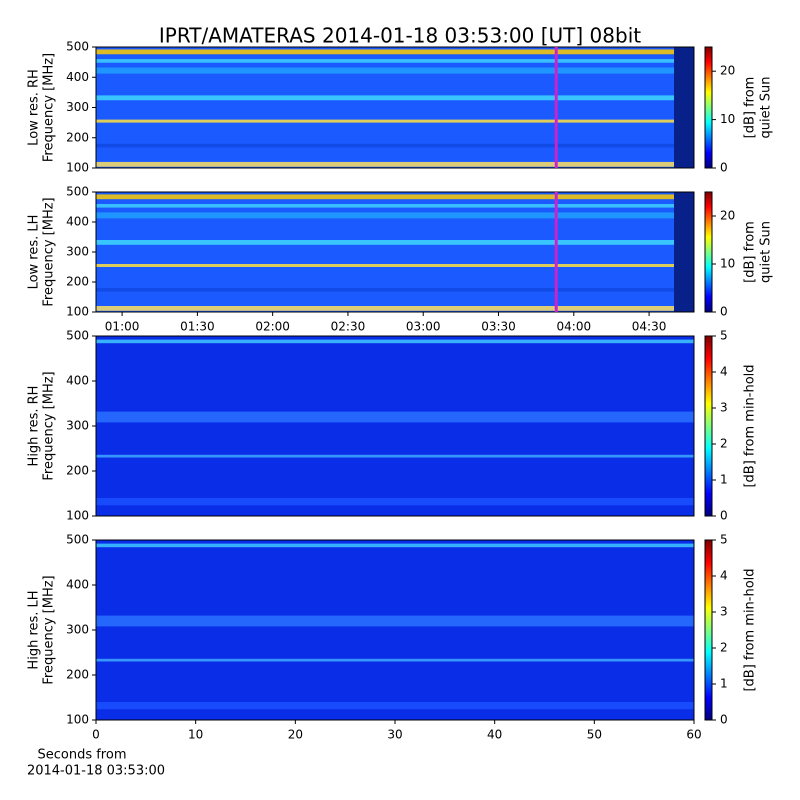 The image size is (800, 800). Describe the element at coordinates (34, 629) in the screenshot. I see `y-axis-label: High res. LH` at that location.